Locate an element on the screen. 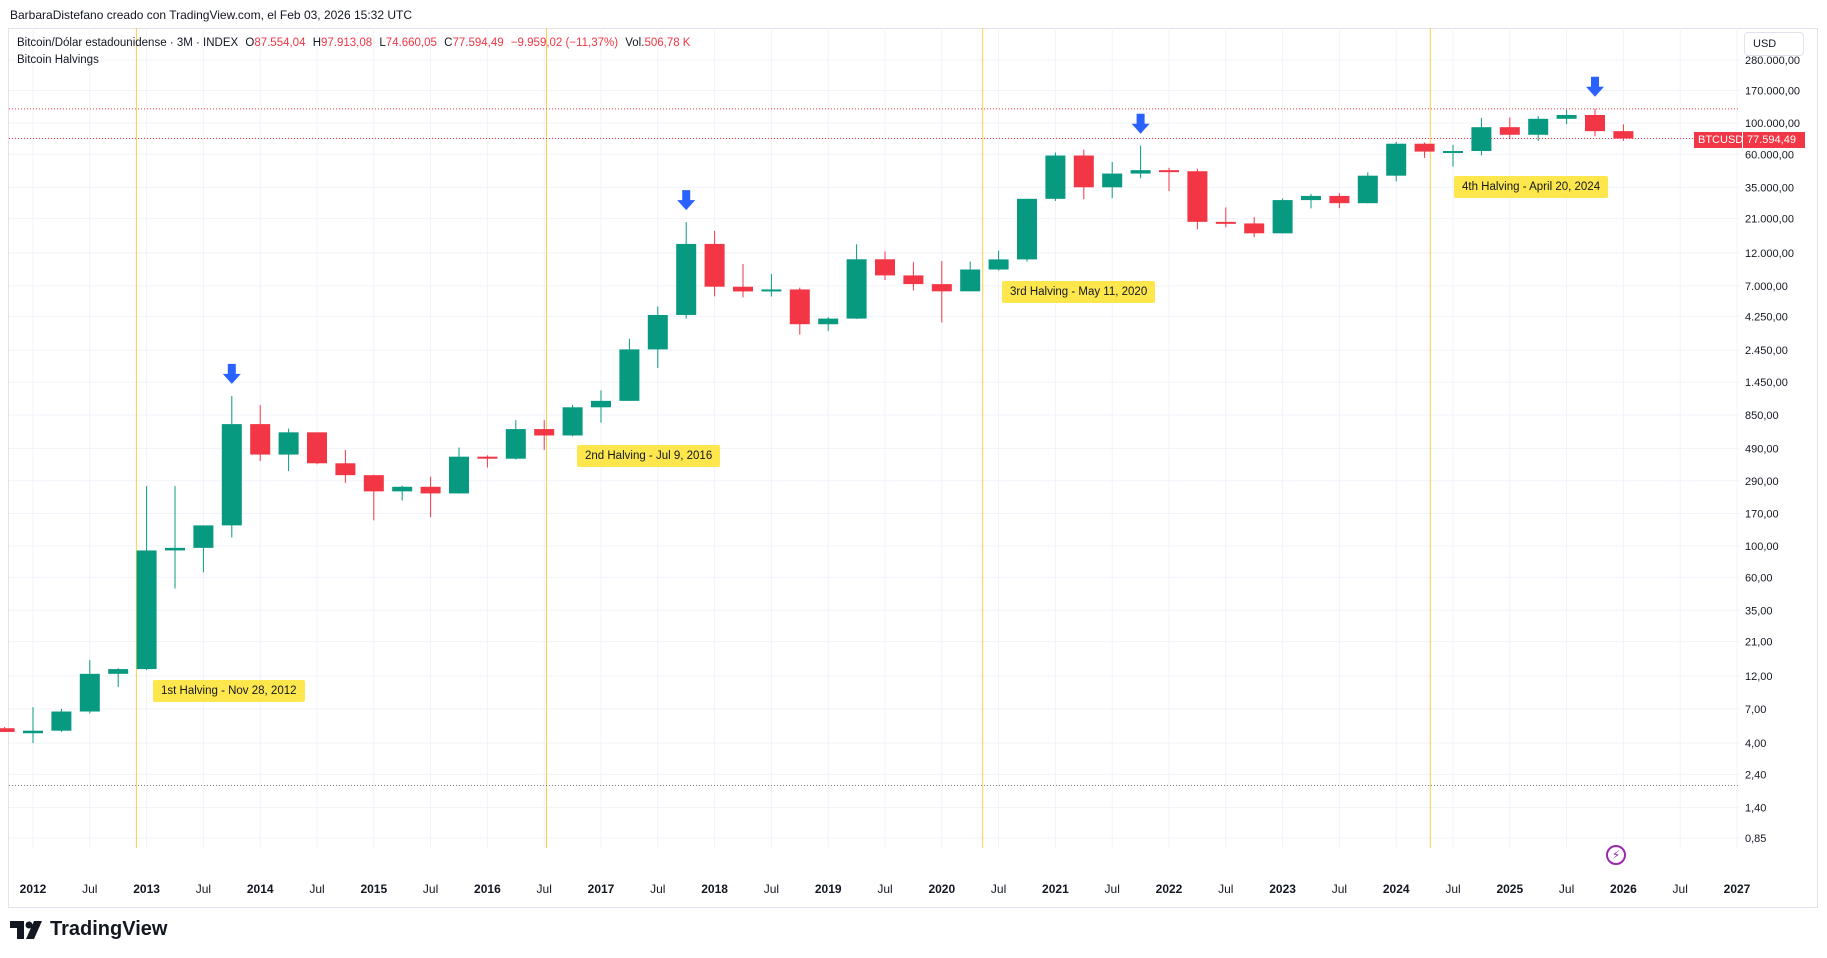  tradingview-logo: TradingView is located at coordinates (88, 929).